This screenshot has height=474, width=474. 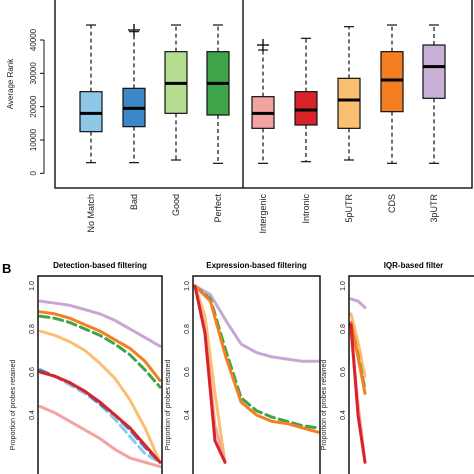 What do you see at coordinates (218, 94) in the screenshot?
I see `box-perfect` at bounding box center [218, 94].